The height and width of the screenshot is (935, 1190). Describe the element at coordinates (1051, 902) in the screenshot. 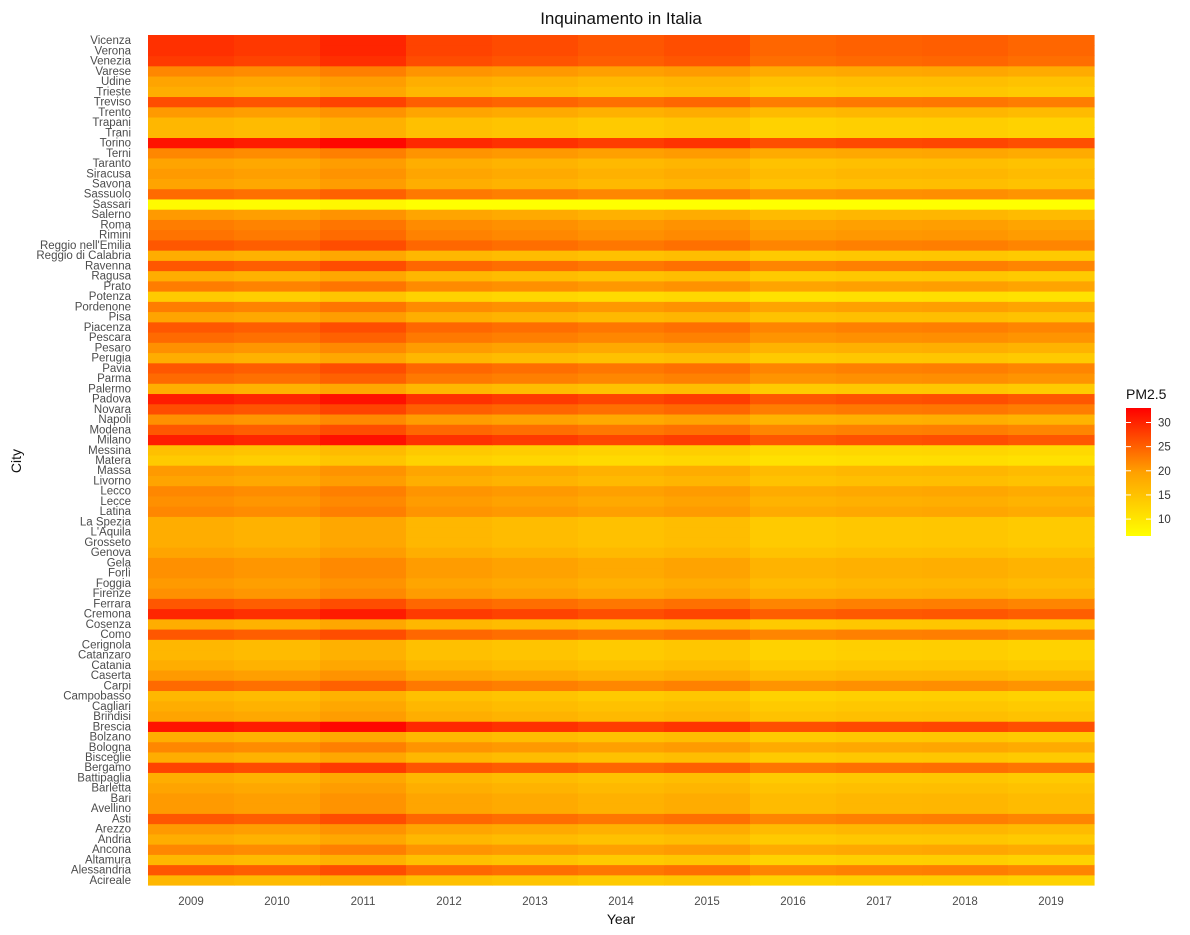

I see `x-tick-label: 2019` at that location.